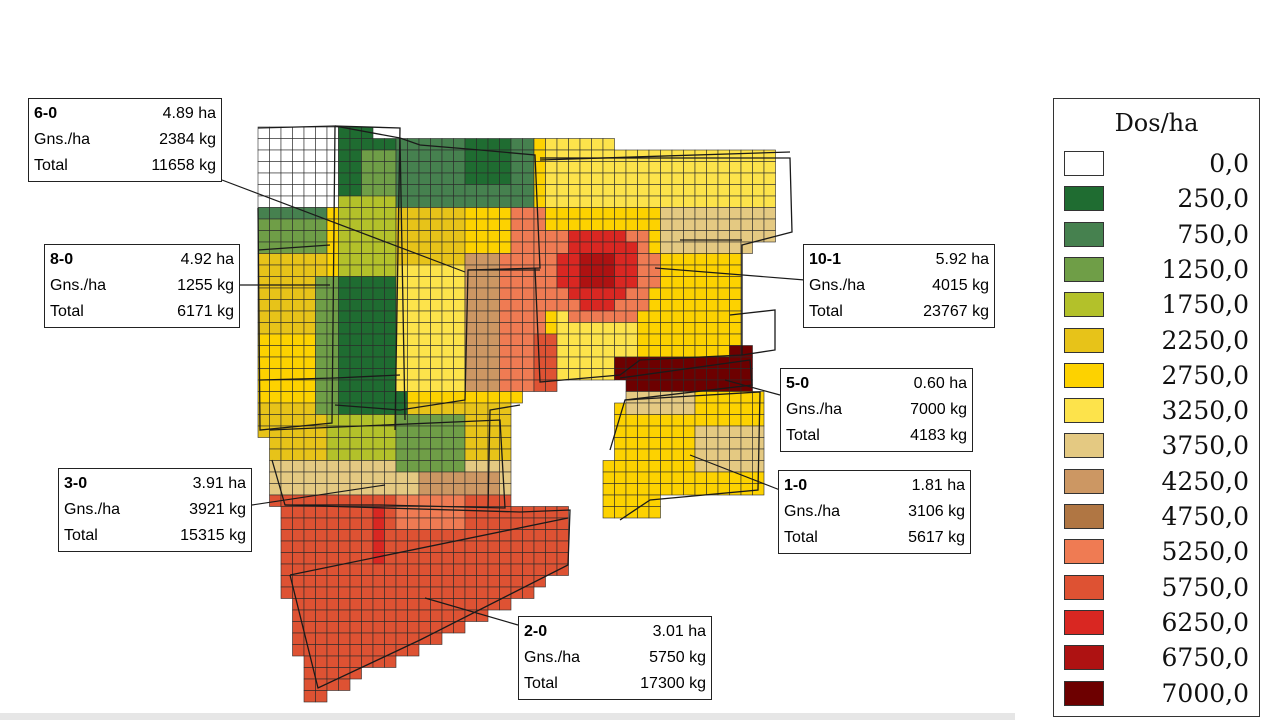  What do you see at coordinates (1205, 340) in the screenshot?
I see `legend-value: 2250,0` at bounding box center [1205, 340].